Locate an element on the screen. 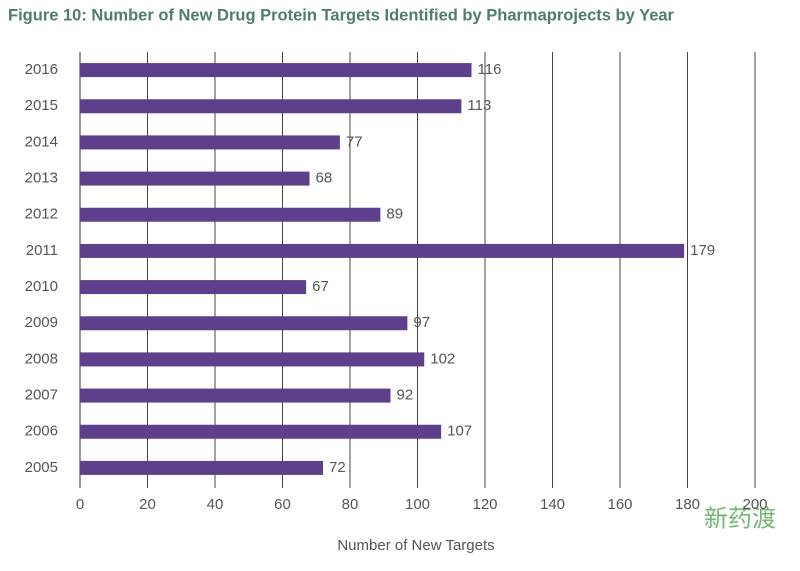  value-label: 97 is located at coordinates (421, 322).